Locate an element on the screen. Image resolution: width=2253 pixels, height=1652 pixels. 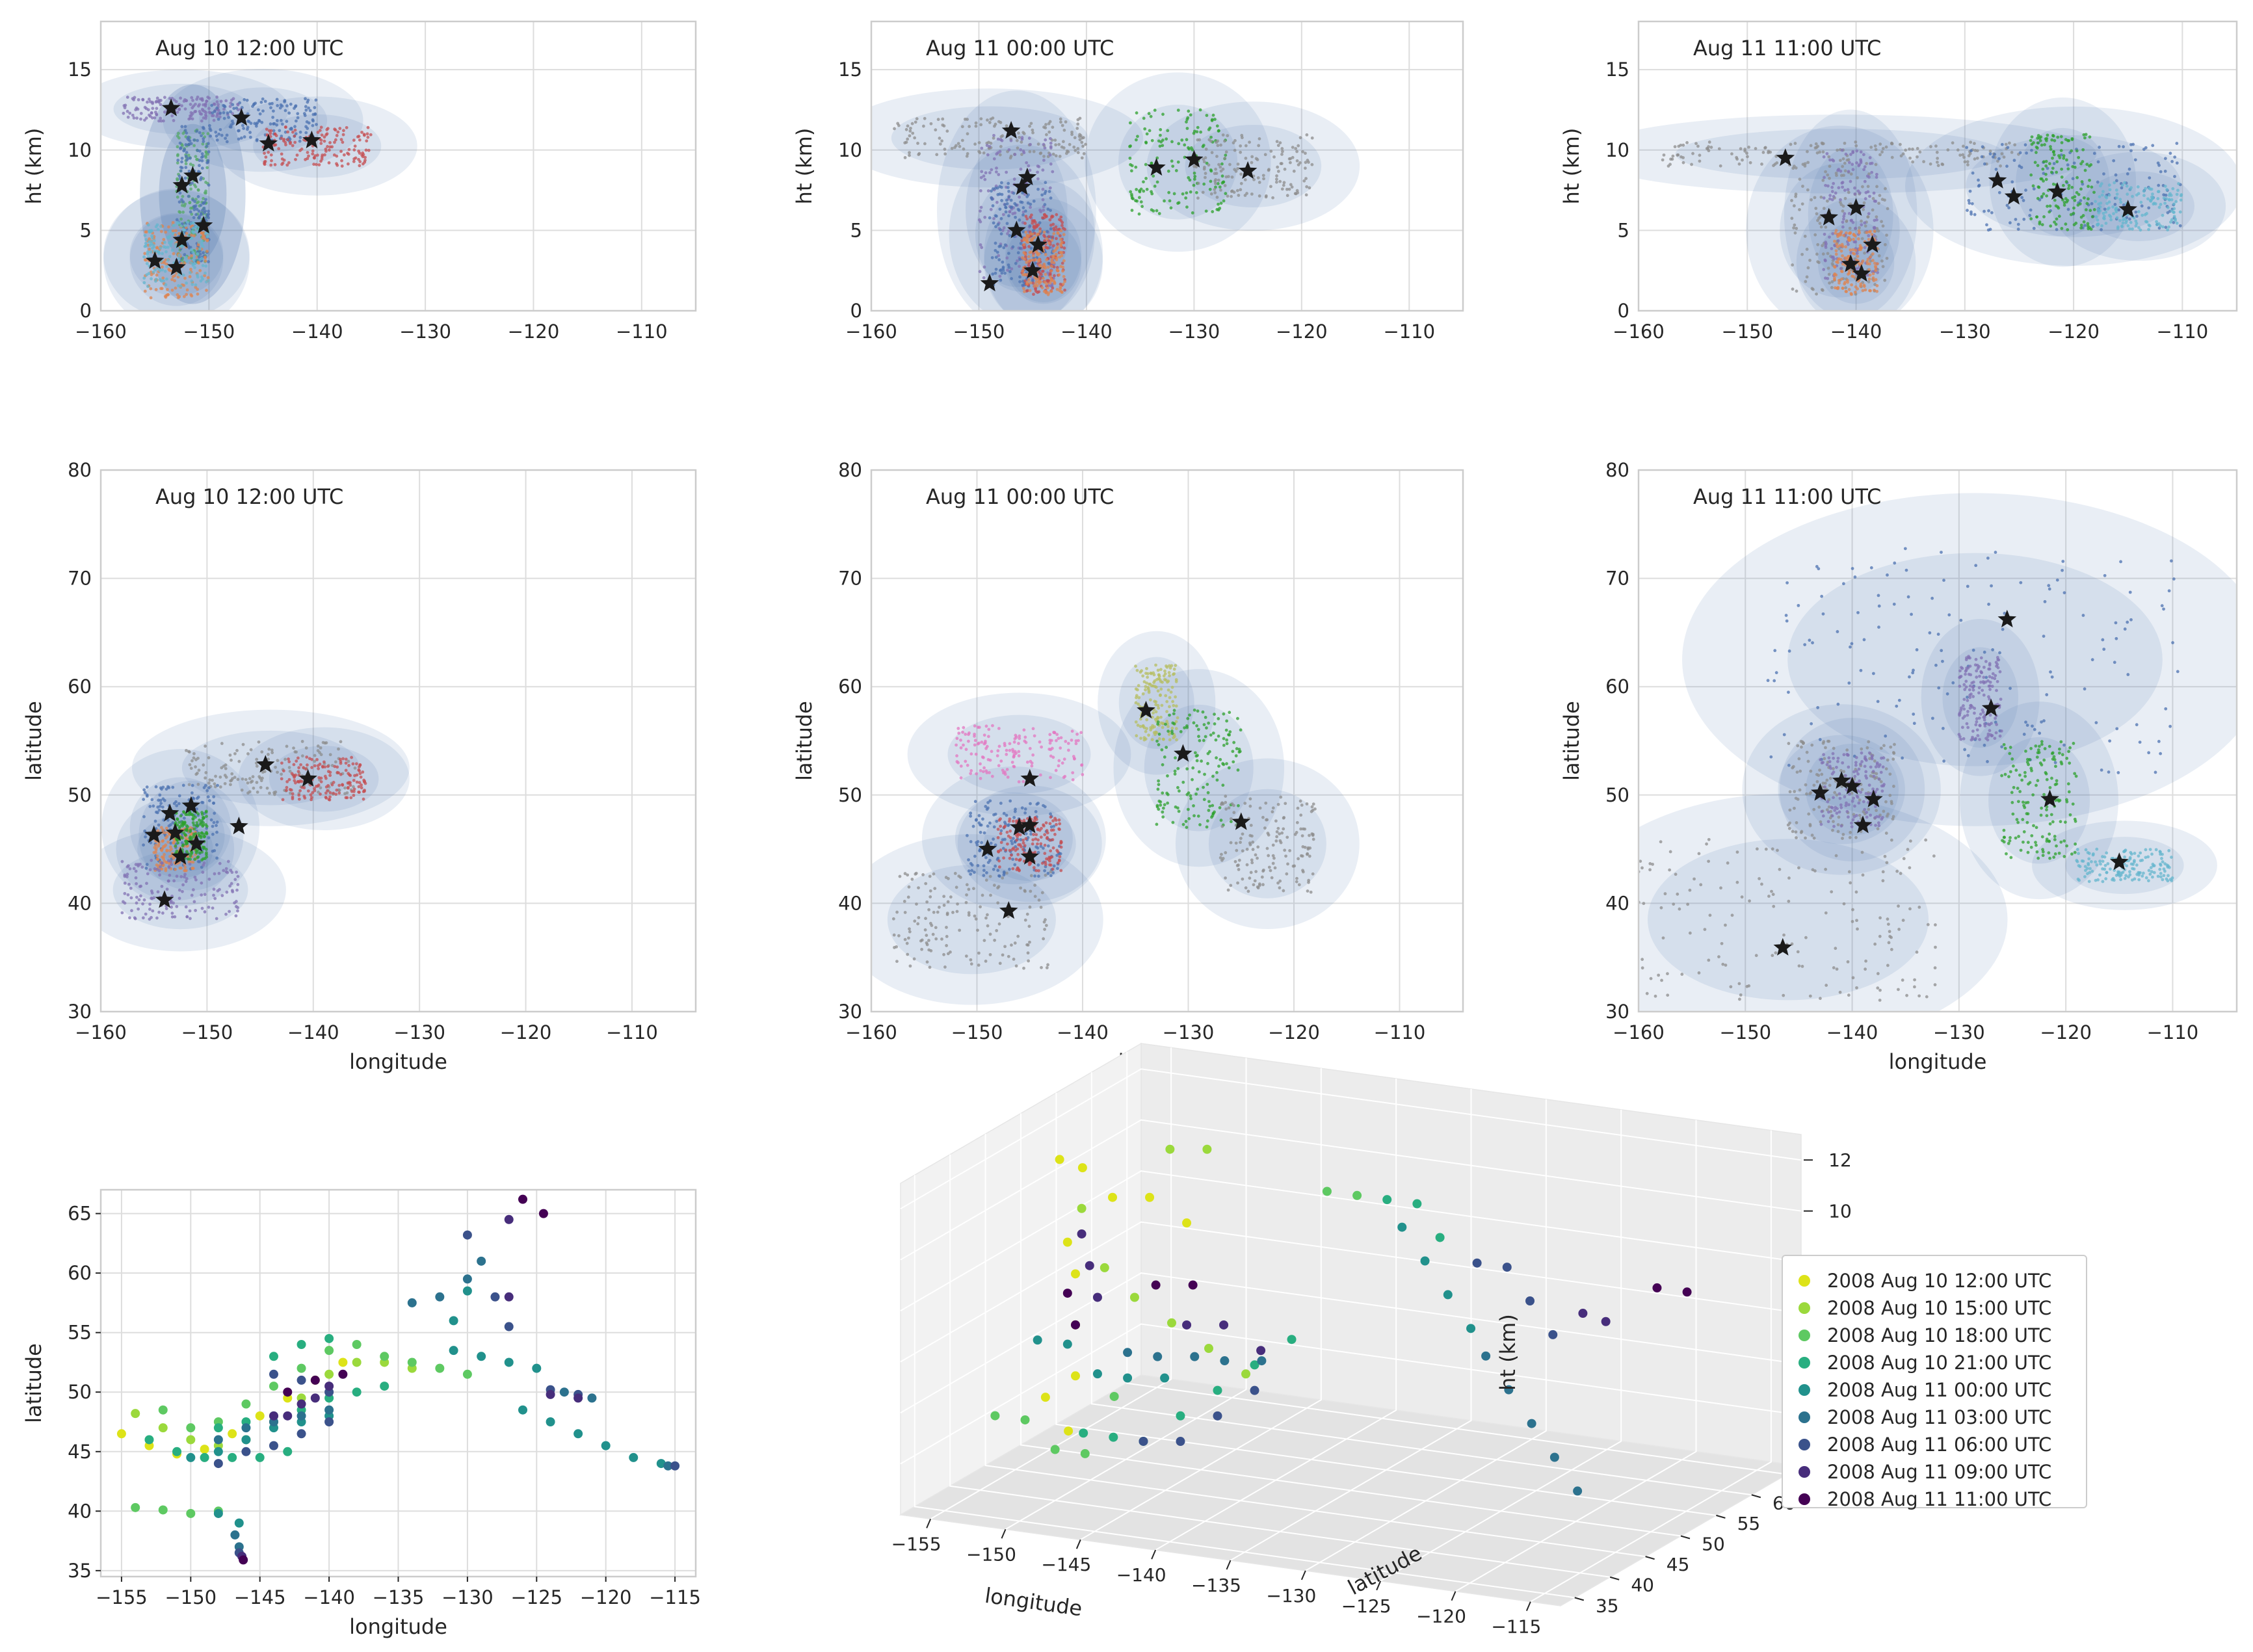
x-tick-label: −160 is located at coordinates (101, 332).